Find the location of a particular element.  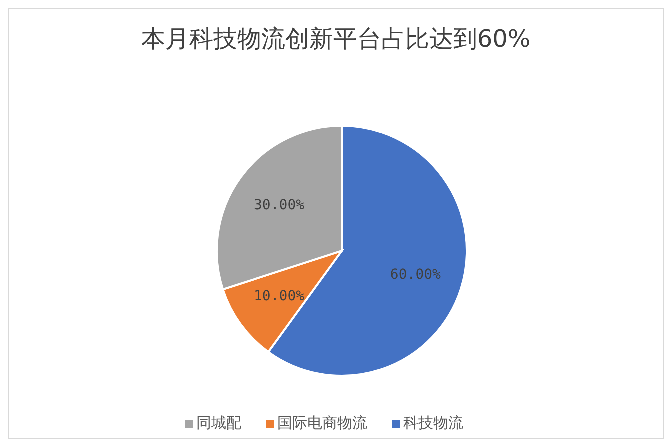

legend-label: 科技物流 is located at coordinates (434, 423).